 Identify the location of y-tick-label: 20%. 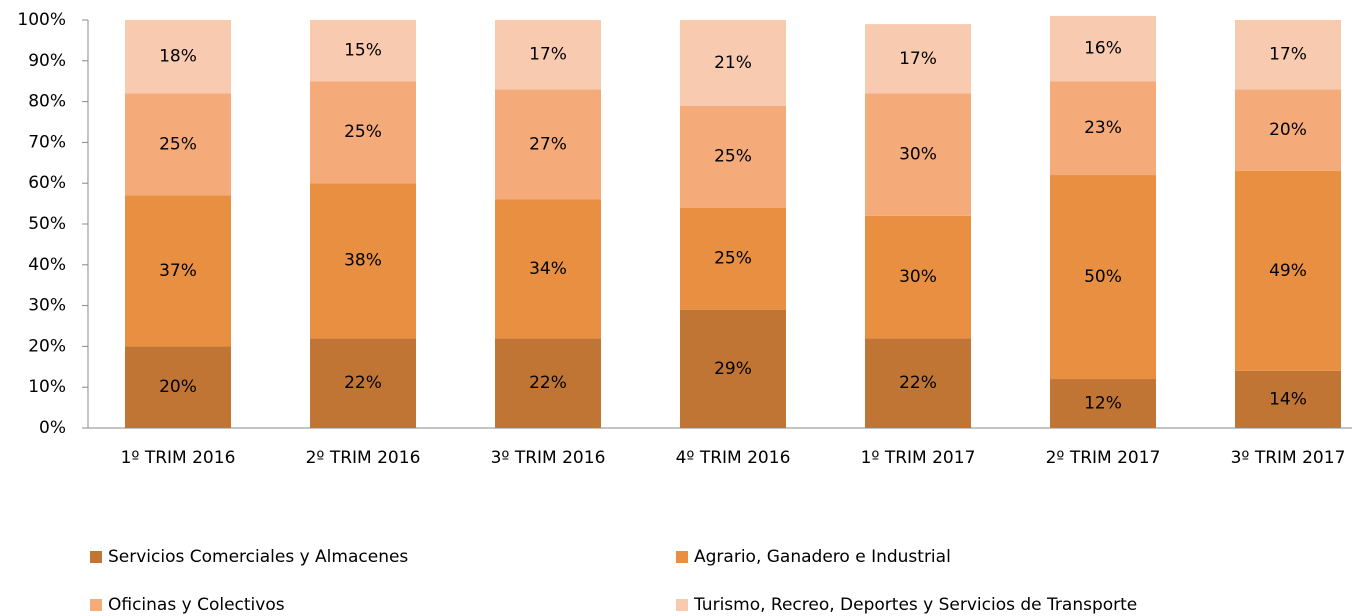
(47, 346).